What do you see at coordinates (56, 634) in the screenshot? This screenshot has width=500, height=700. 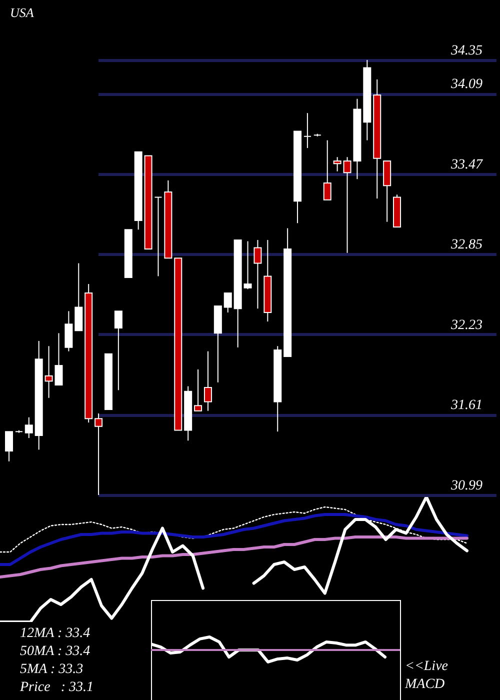 I see `text: 12MA : 33.4` at bounding box center [56, 634].